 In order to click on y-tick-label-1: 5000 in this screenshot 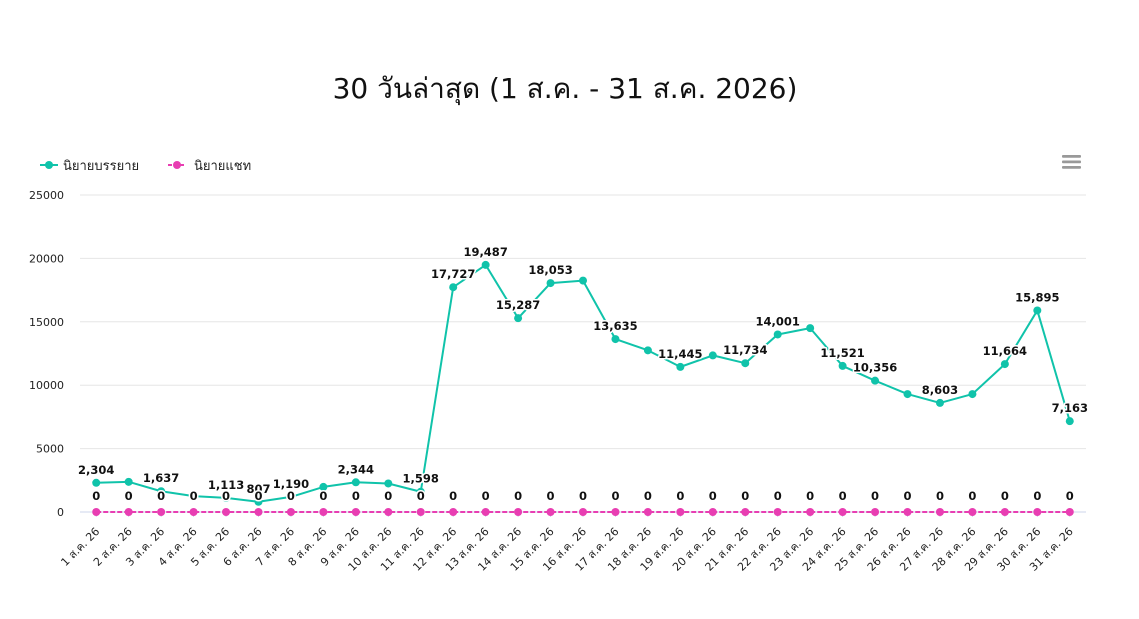, I will do `click(50, 449)`.